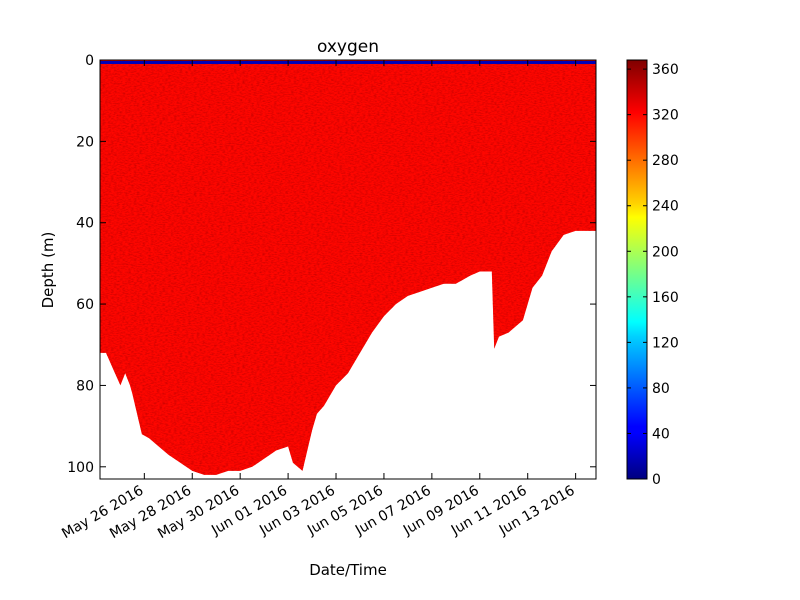  Describe the element at coordinates (637, 269) in the screenshot. I see `colorbar-gradient` at that location.